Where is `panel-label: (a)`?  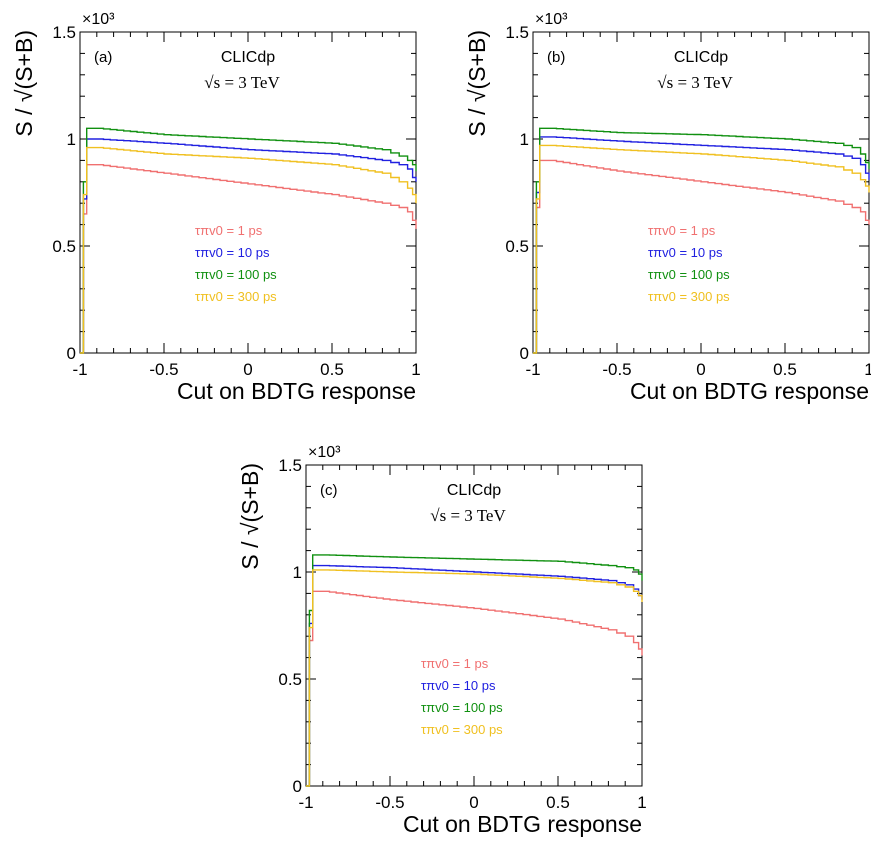 panel-label: (a) is located at coordinates (103, 57).